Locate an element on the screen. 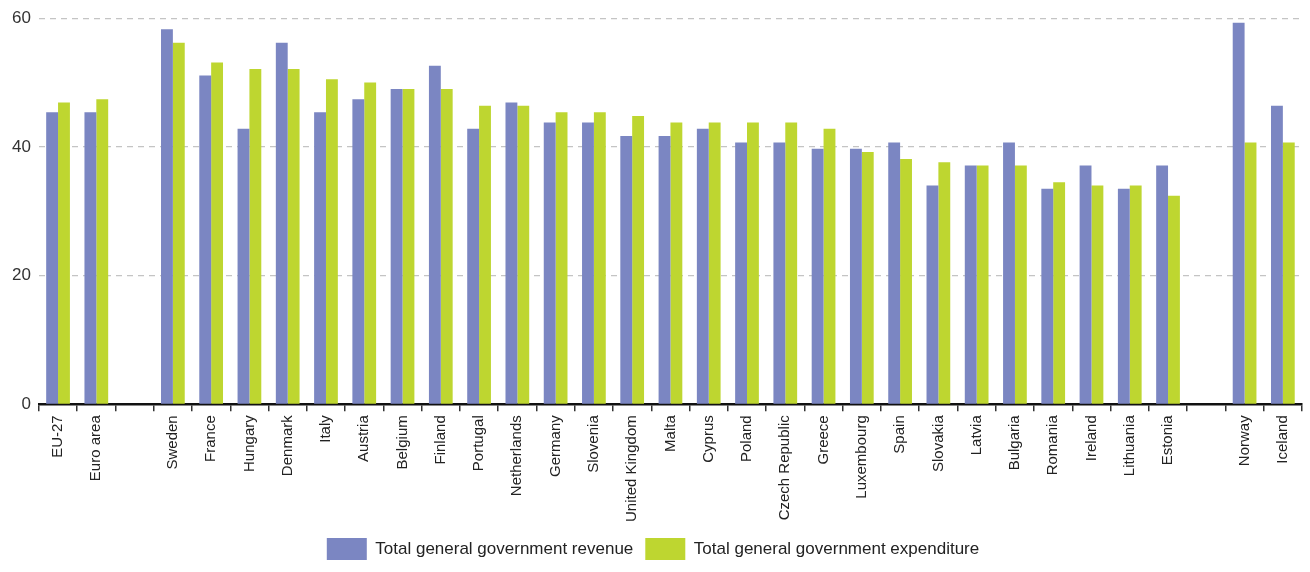  y-tick-label: 20 is located at coordinates (21, 275).